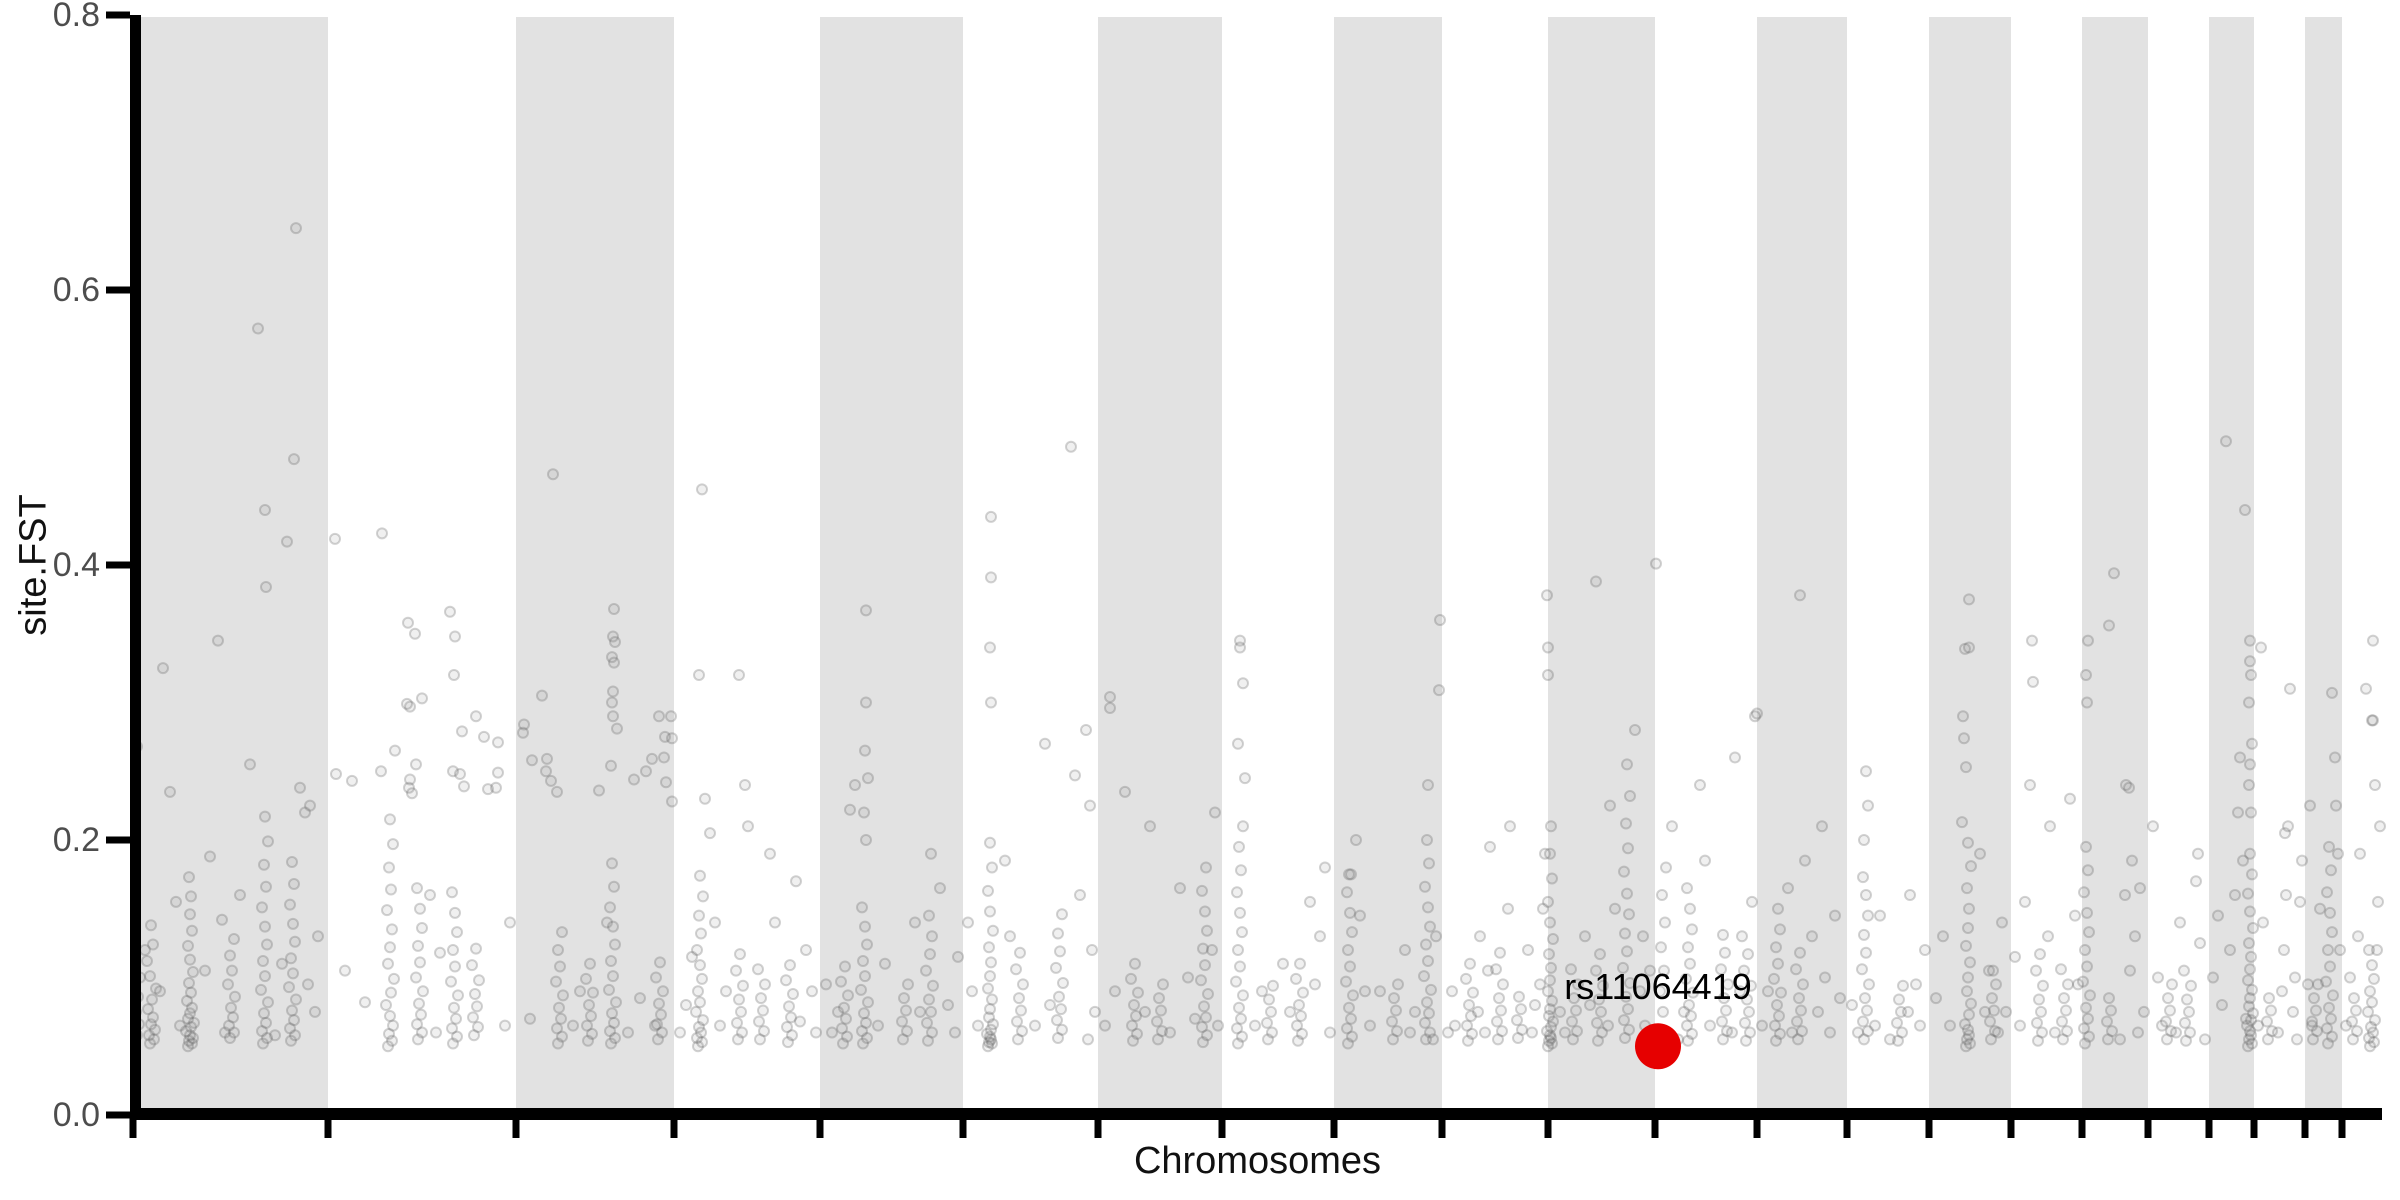 The height and width of the screenshot is (1200, 2400). What do you see at coordinates (1970, 562) in the screenshot?
I see `chromosome-band` at bounding box center [1970, 562].